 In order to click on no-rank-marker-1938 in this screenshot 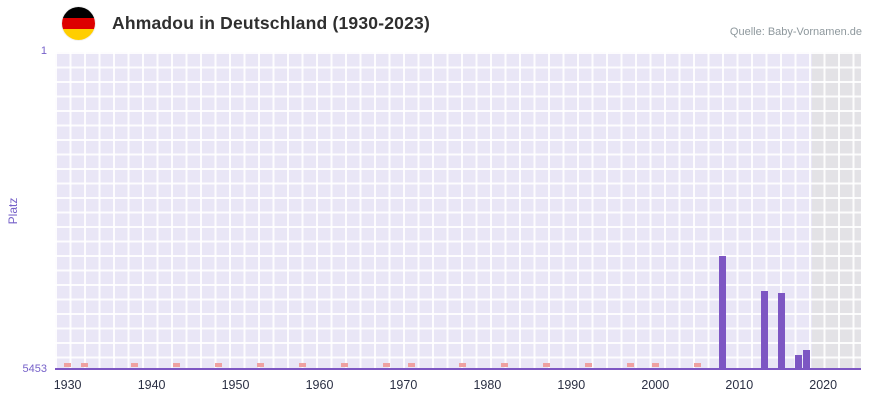, I will do `click(135, 365)`.